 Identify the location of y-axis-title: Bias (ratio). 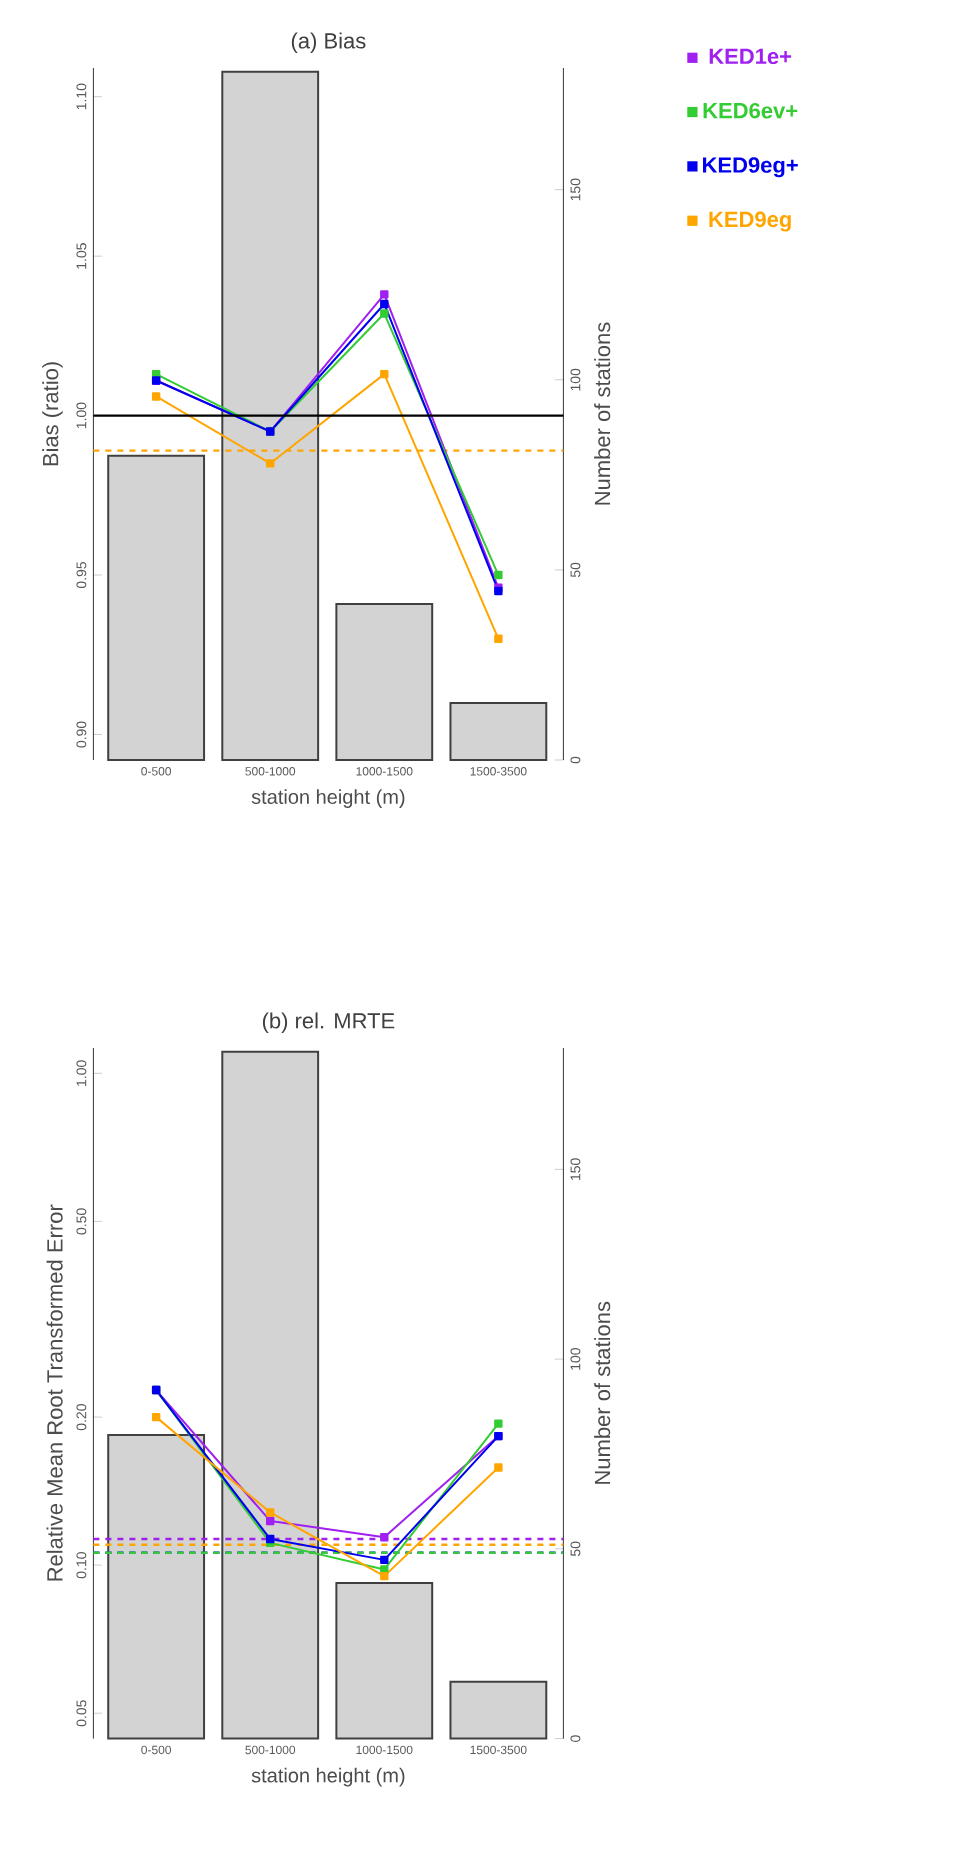
(52, 414).